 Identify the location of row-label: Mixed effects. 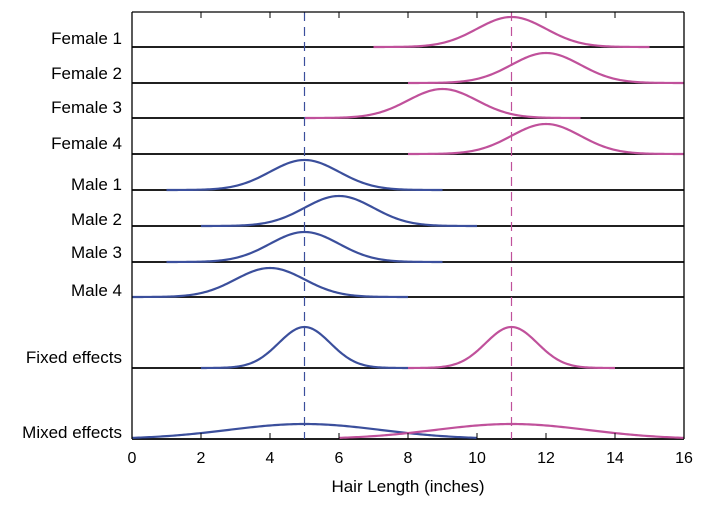
(72, 432).